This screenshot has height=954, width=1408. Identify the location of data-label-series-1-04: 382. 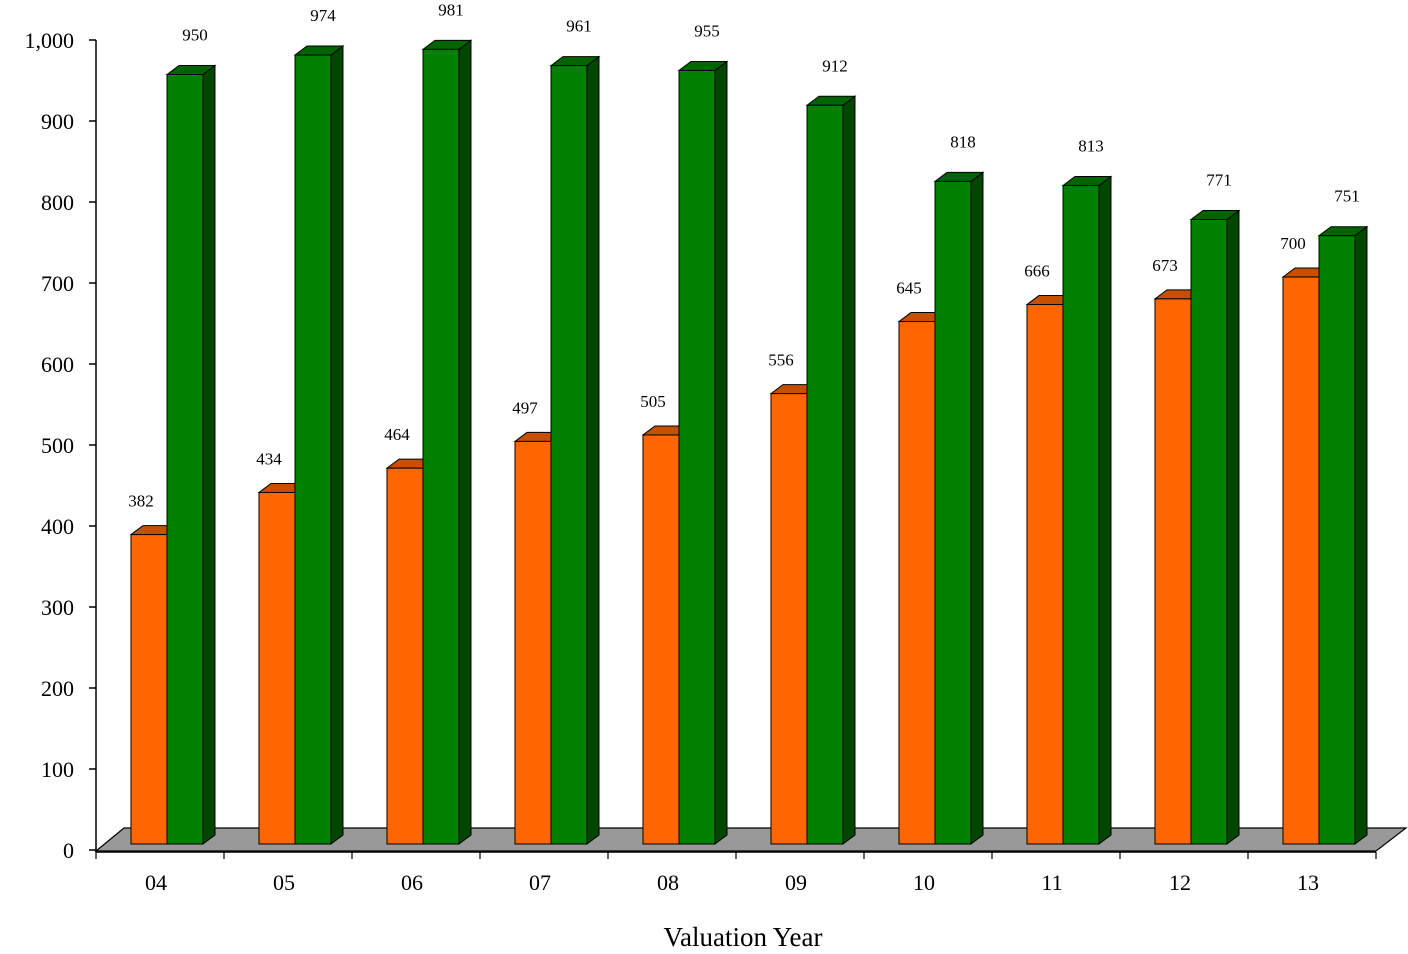
(141, 501).